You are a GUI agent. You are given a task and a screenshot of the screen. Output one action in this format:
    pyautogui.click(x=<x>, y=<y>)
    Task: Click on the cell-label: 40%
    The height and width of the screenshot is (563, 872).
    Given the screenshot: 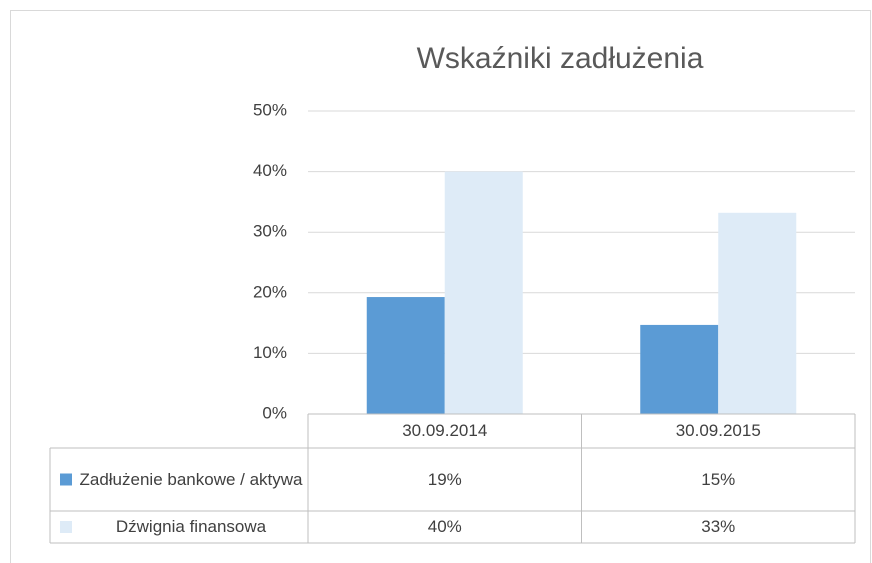 What is the action you would take?
    pyautogui.click(x=444, y=526)
    